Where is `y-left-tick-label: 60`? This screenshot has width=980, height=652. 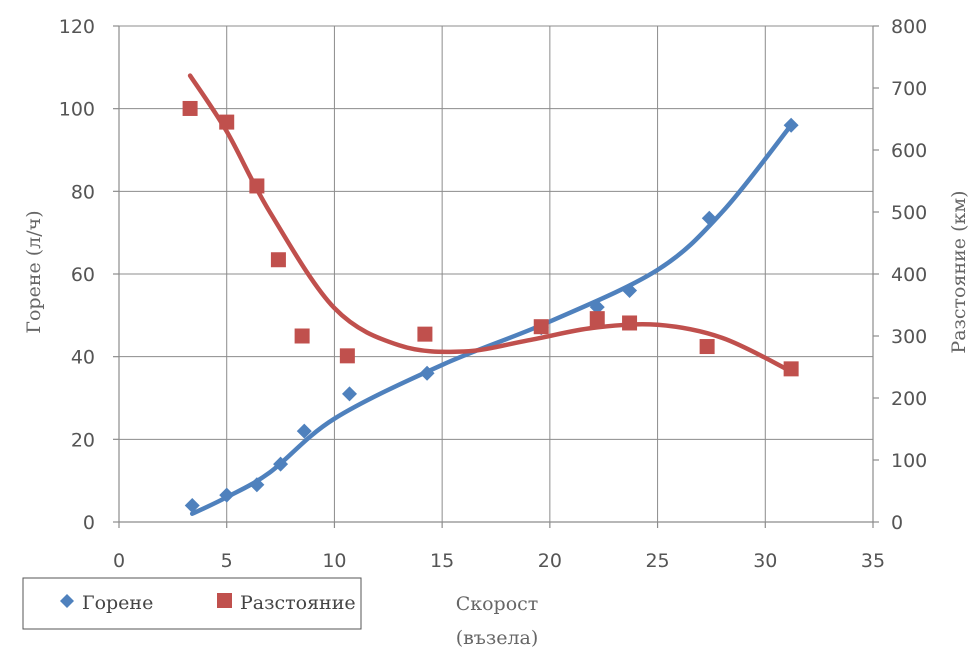
y-left-tick-label: 60 is located at coordinates (83, 275).